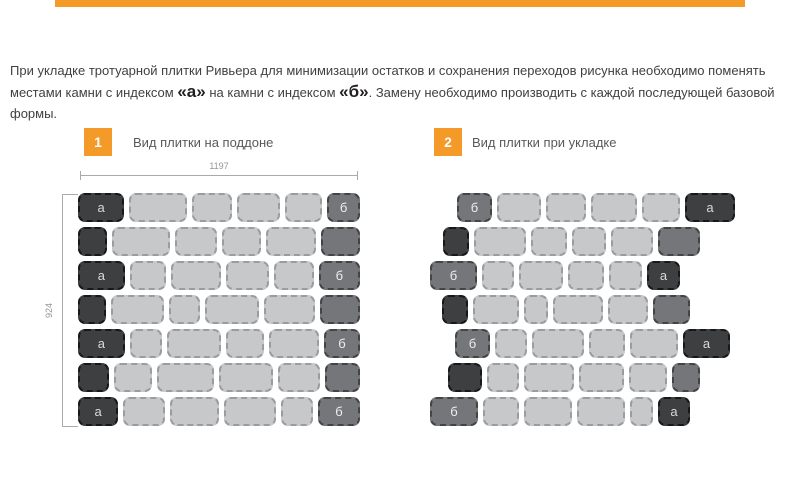  I want to click on pallet-panel-title: Вид плитки на поддоне, so click(203, 142).